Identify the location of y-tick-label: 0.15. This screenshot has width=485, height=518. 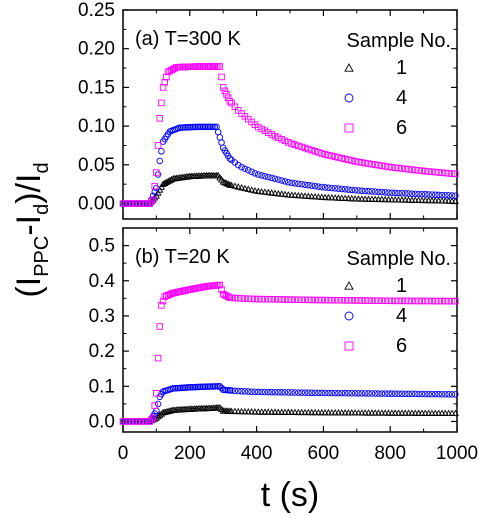
(96, 87).